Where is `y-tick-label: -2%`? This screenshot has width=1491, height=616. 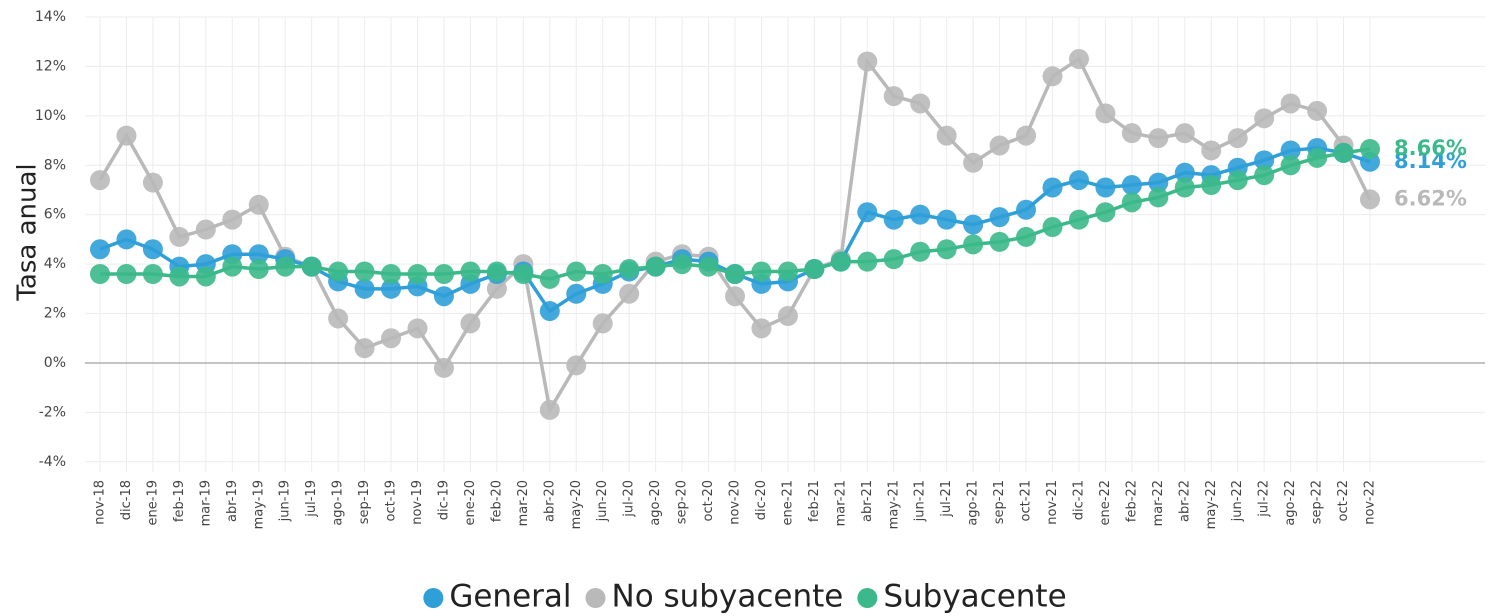 y-tick-label: -2% is located at coordinates (52, 412).